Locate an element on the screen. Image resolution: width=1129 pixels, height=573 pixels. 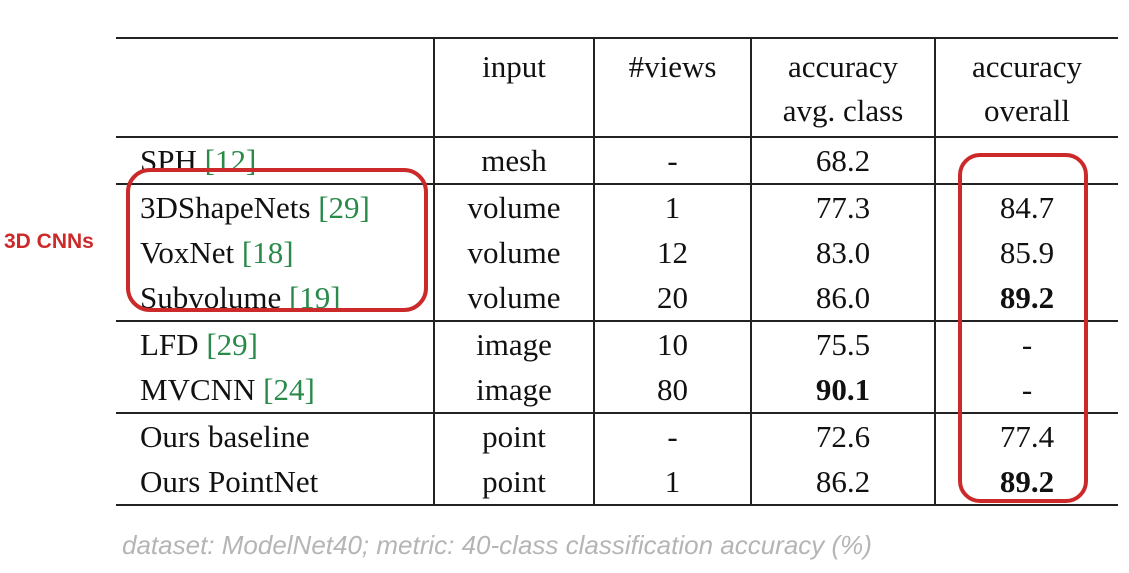
method-cell: Ours baseline is located at coordinates (275, 436).